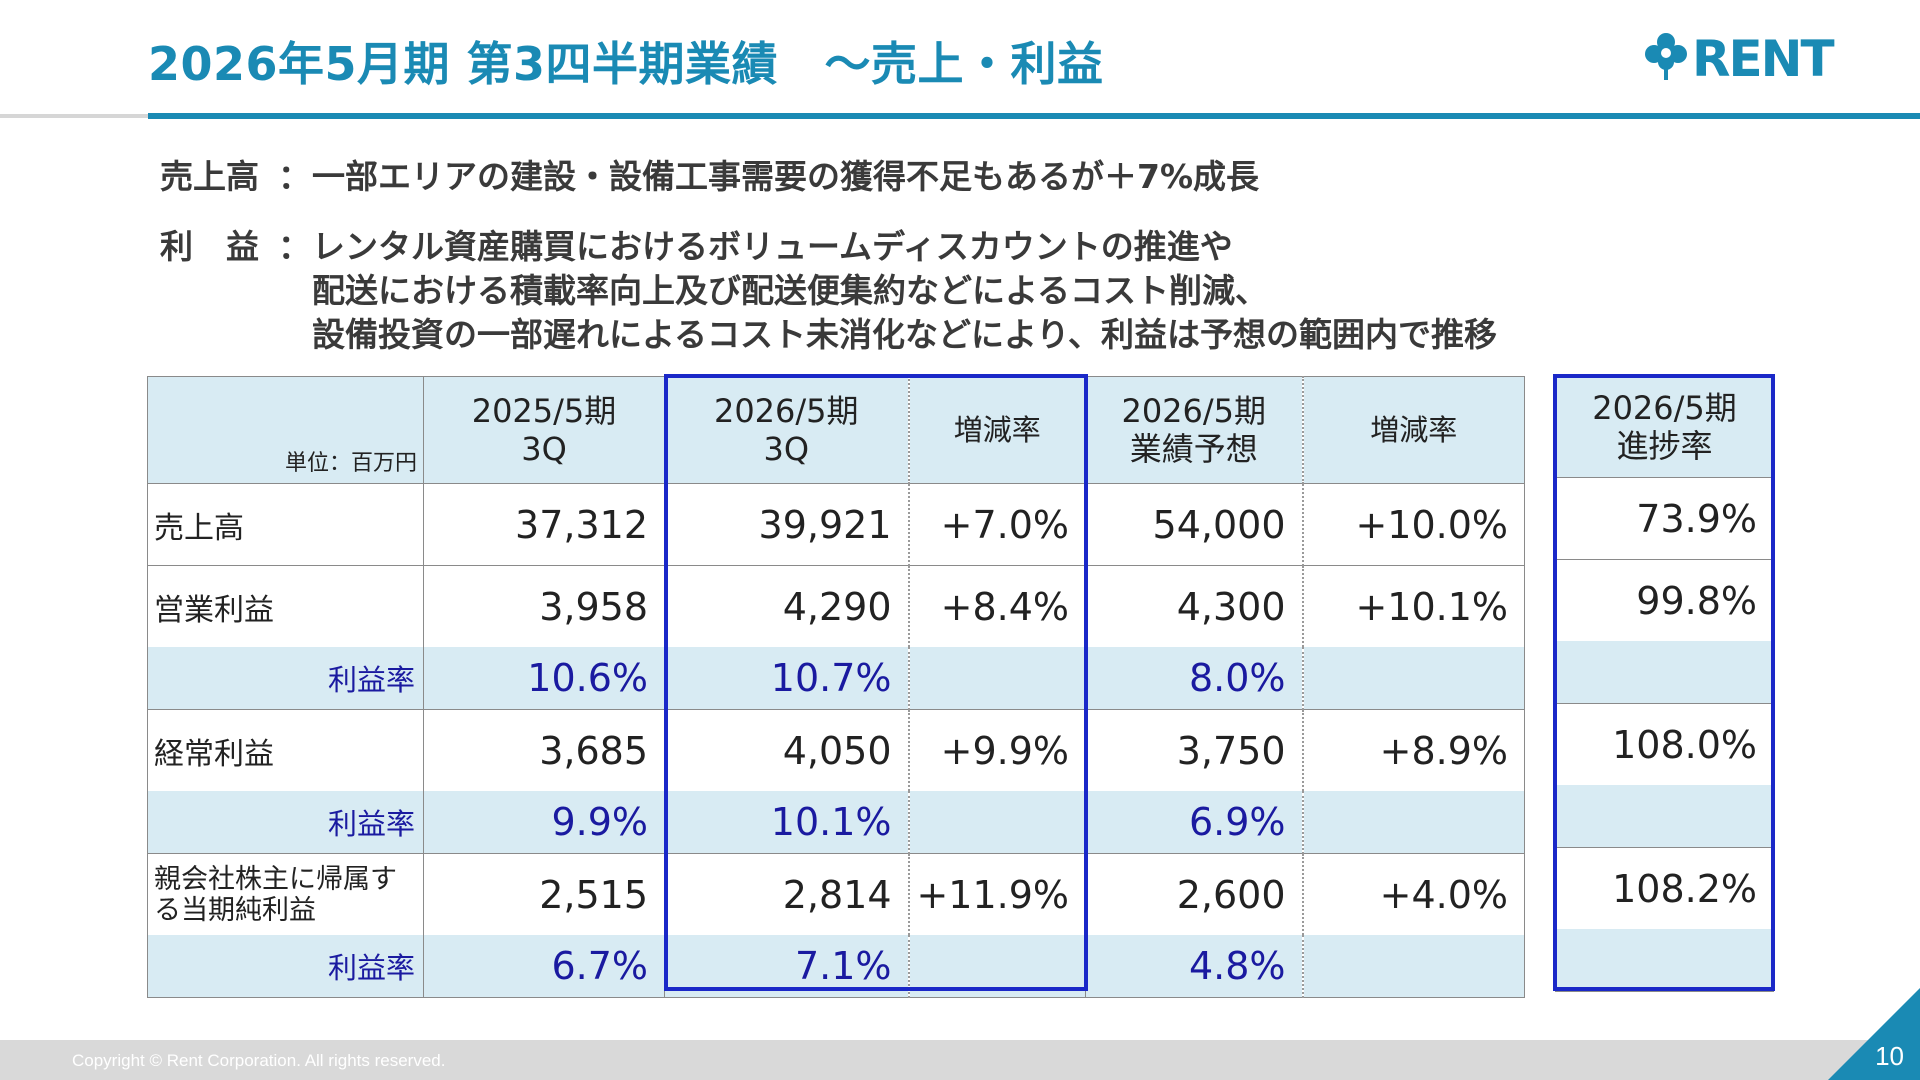 This screenshot has height=1080, width=1920. I want to click on header-fy26-q3: 2026/5期 3Q, so click(786, 430).